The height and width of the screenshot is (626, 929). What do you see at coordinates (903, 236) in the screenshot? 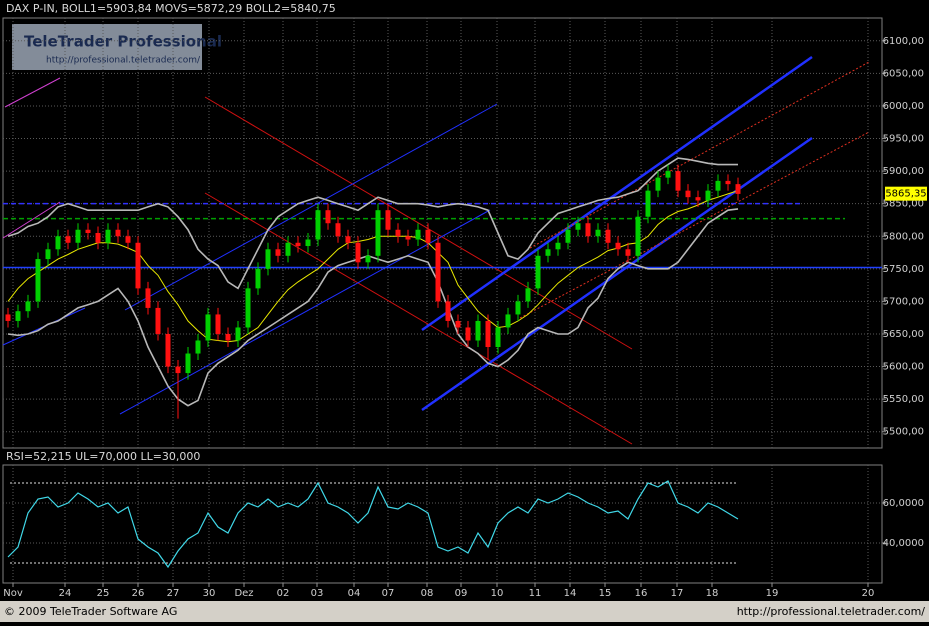
I see `y-tick-label: 5800,00` at bounding box center [903, 236].